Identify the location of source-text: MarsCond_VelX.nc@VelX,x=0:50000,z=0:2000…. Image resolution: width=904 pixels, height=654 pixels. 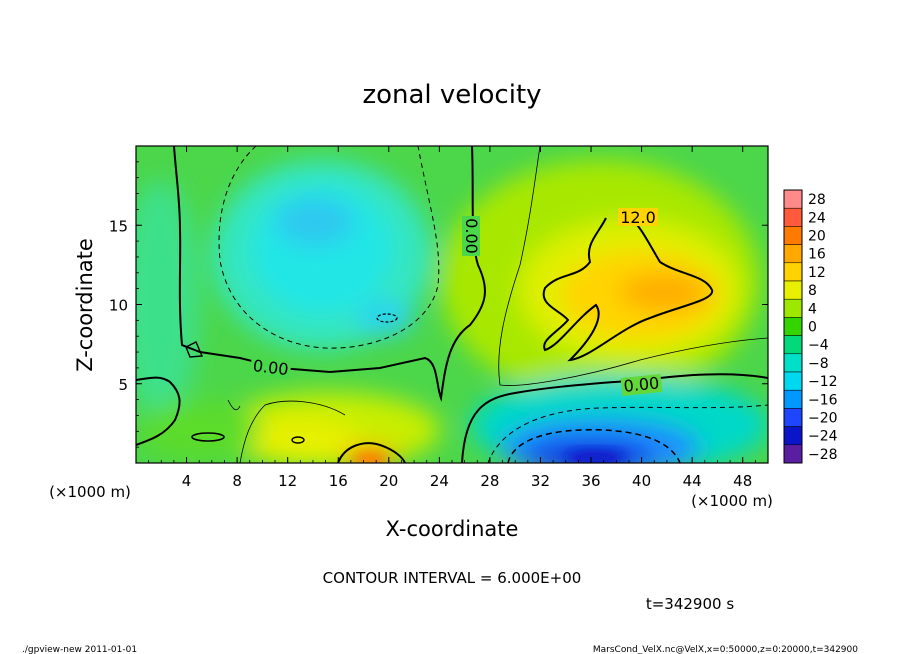
(725, 649).